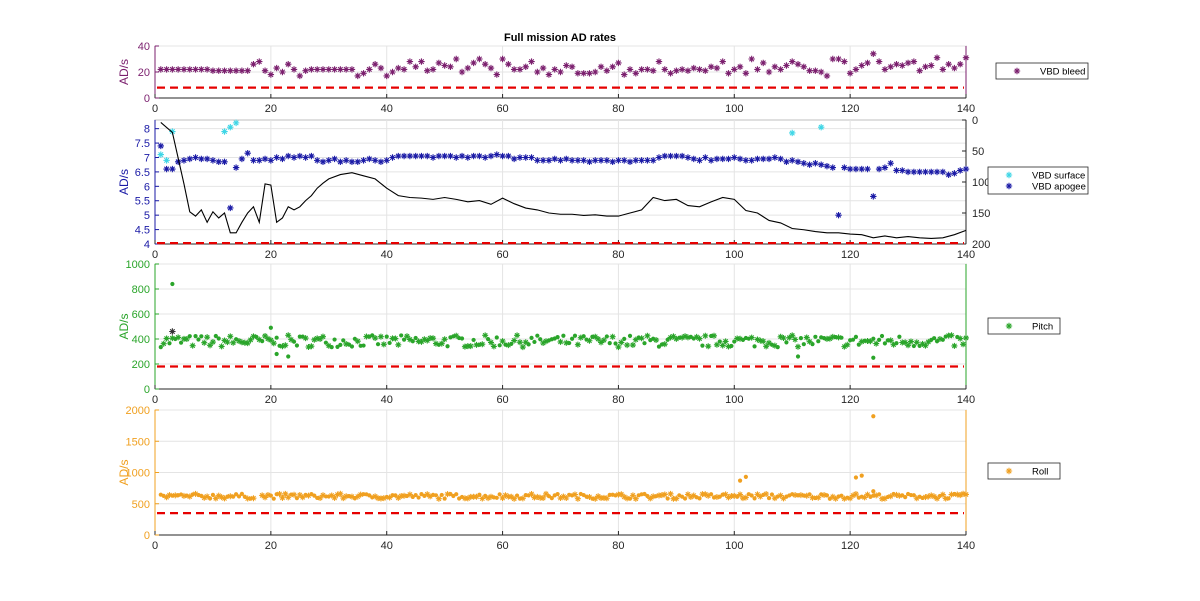 Image resolution: width=1200 pixels, height=601 pixels. I want to click on x-tick-label: 80, so click(618, 400).